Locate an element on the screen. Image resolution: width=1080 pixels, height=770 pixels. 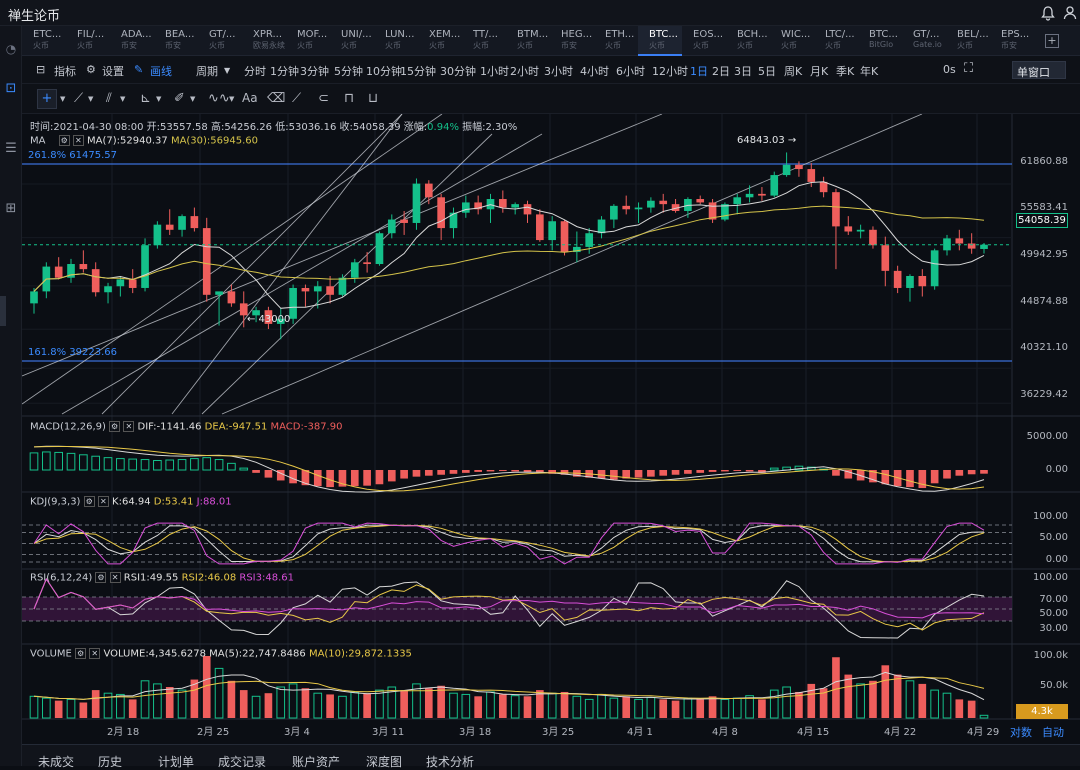
period-option: 6小时 is located at coordinates (630, 71).